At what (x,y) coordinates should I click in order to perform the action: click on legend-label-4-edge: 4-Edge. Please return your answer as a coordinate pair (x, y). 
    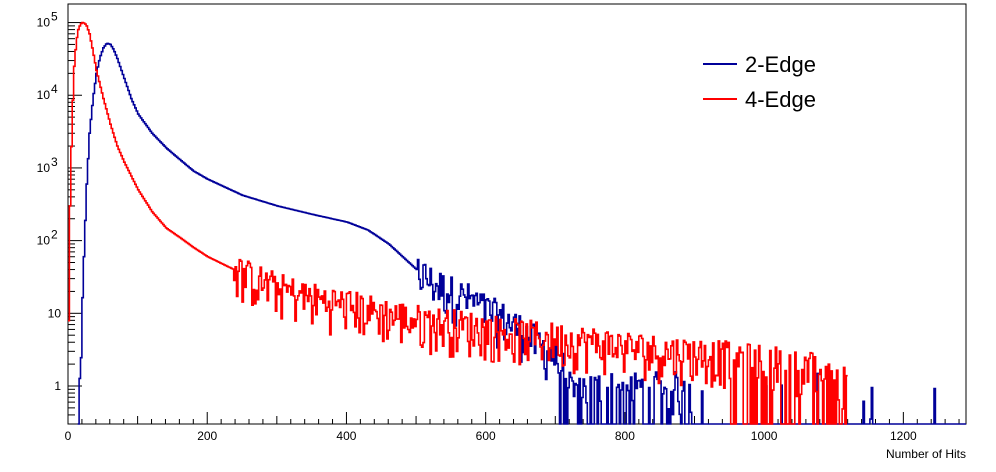
    Looking at the image, I should click on (780, 99).